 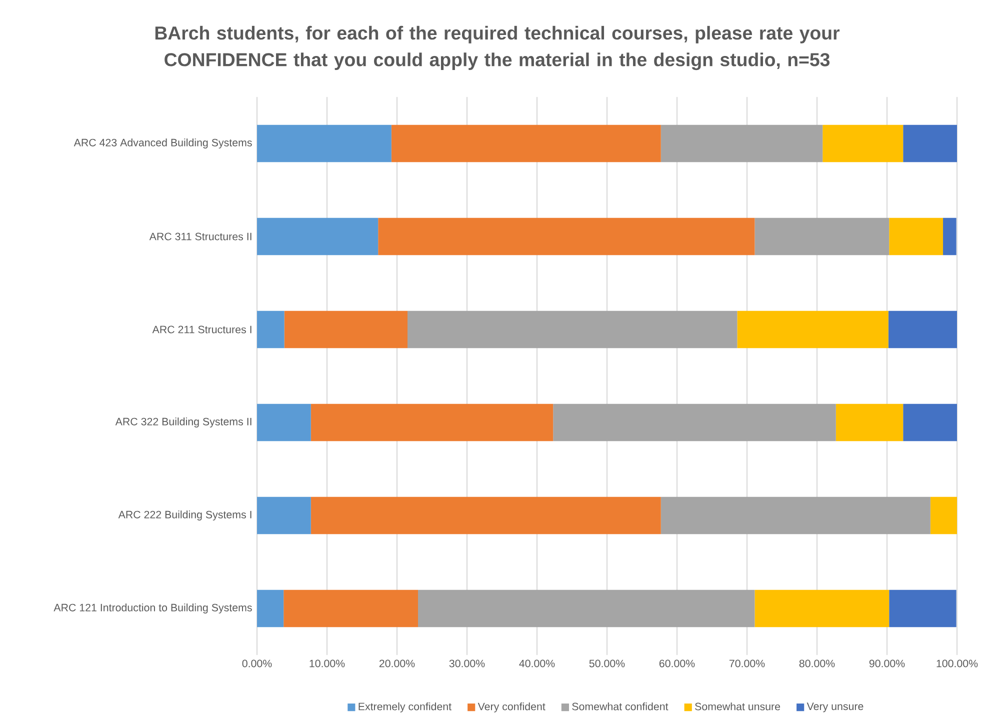 I want to click on x-tick-label: 80.00%, so click(x=817, y=664).